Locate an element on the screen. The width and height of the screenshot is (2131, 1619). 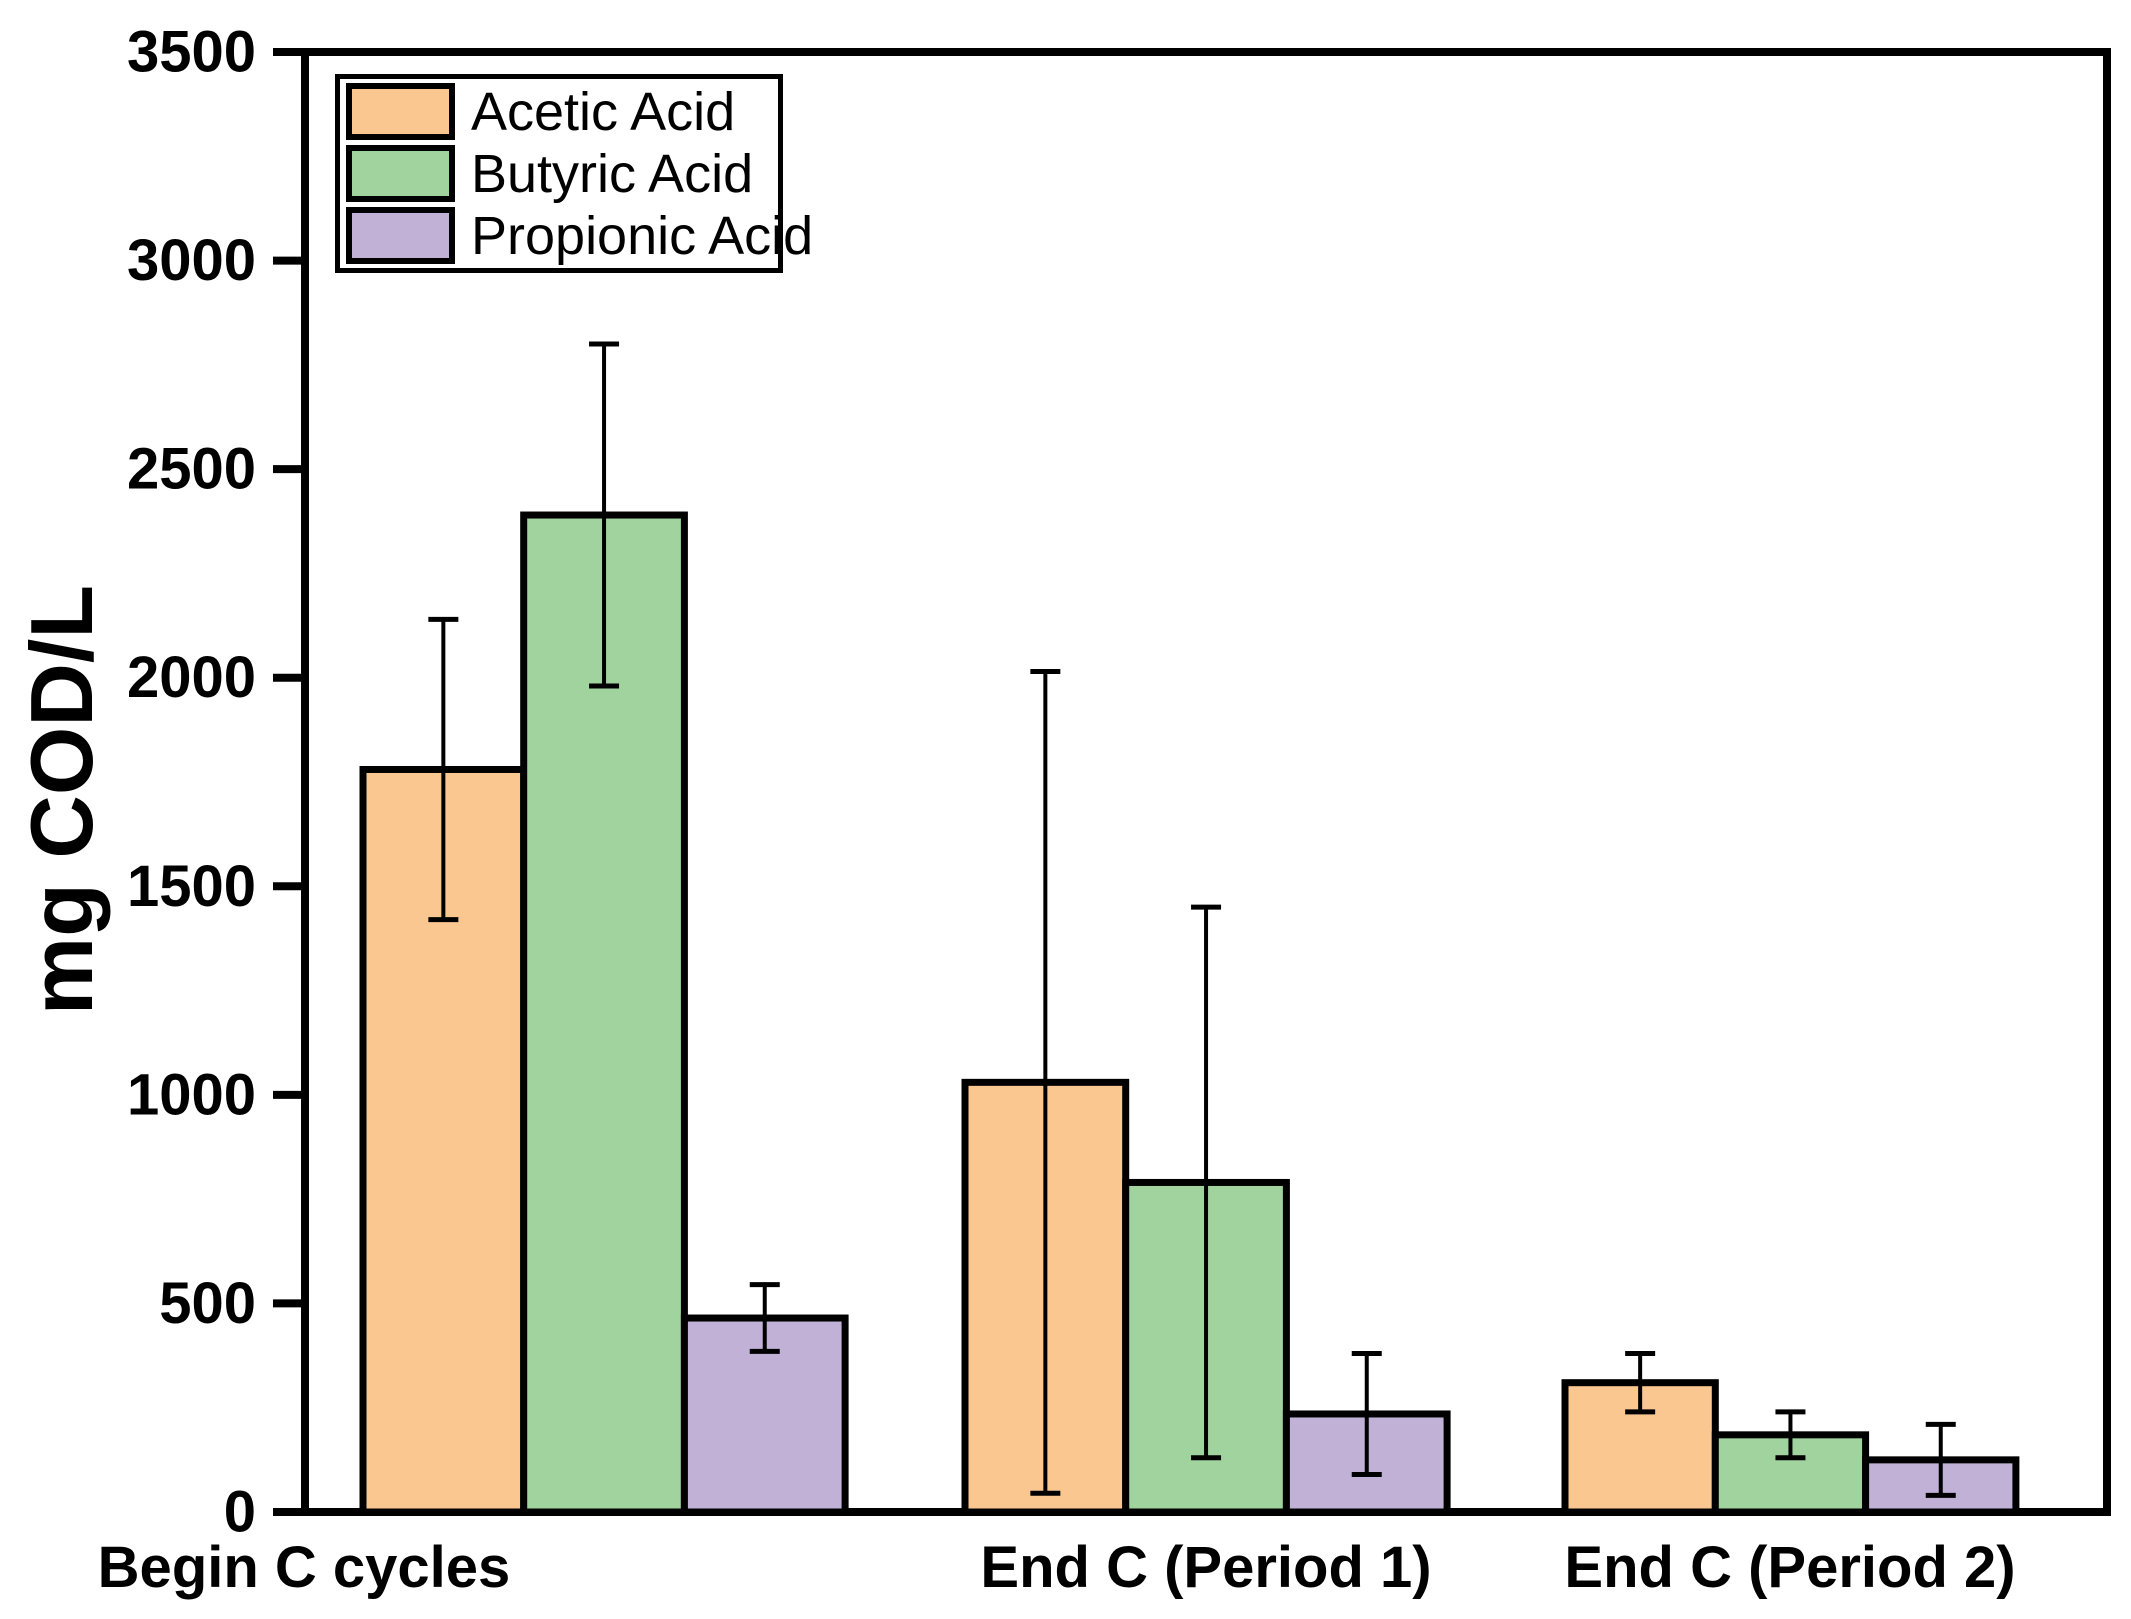
legend-label-propionic-acid: Propionic Acid is located at coordinates (642, 235).